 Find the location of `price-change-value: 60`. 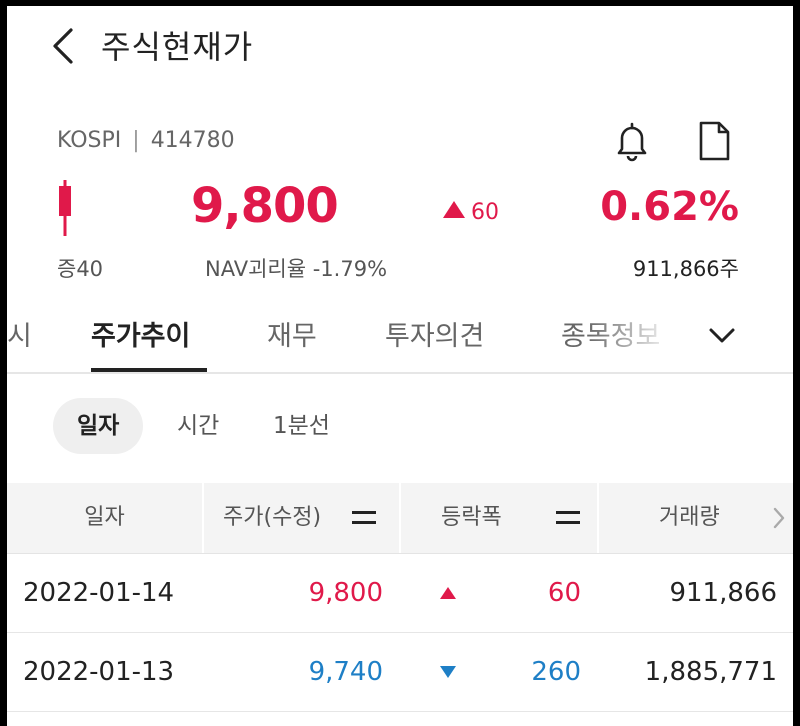

price-change-value: 60 is located at coordinates (485, 212).